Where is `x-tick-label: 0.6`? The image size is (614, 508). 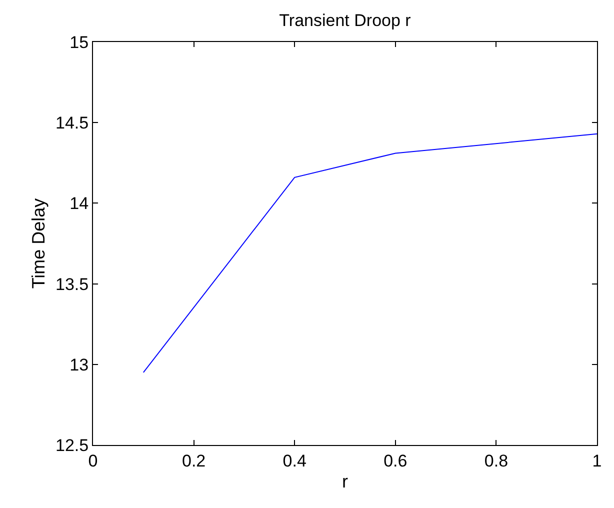 x-tick-label: 0.6 is located at coordinates (396, 460).